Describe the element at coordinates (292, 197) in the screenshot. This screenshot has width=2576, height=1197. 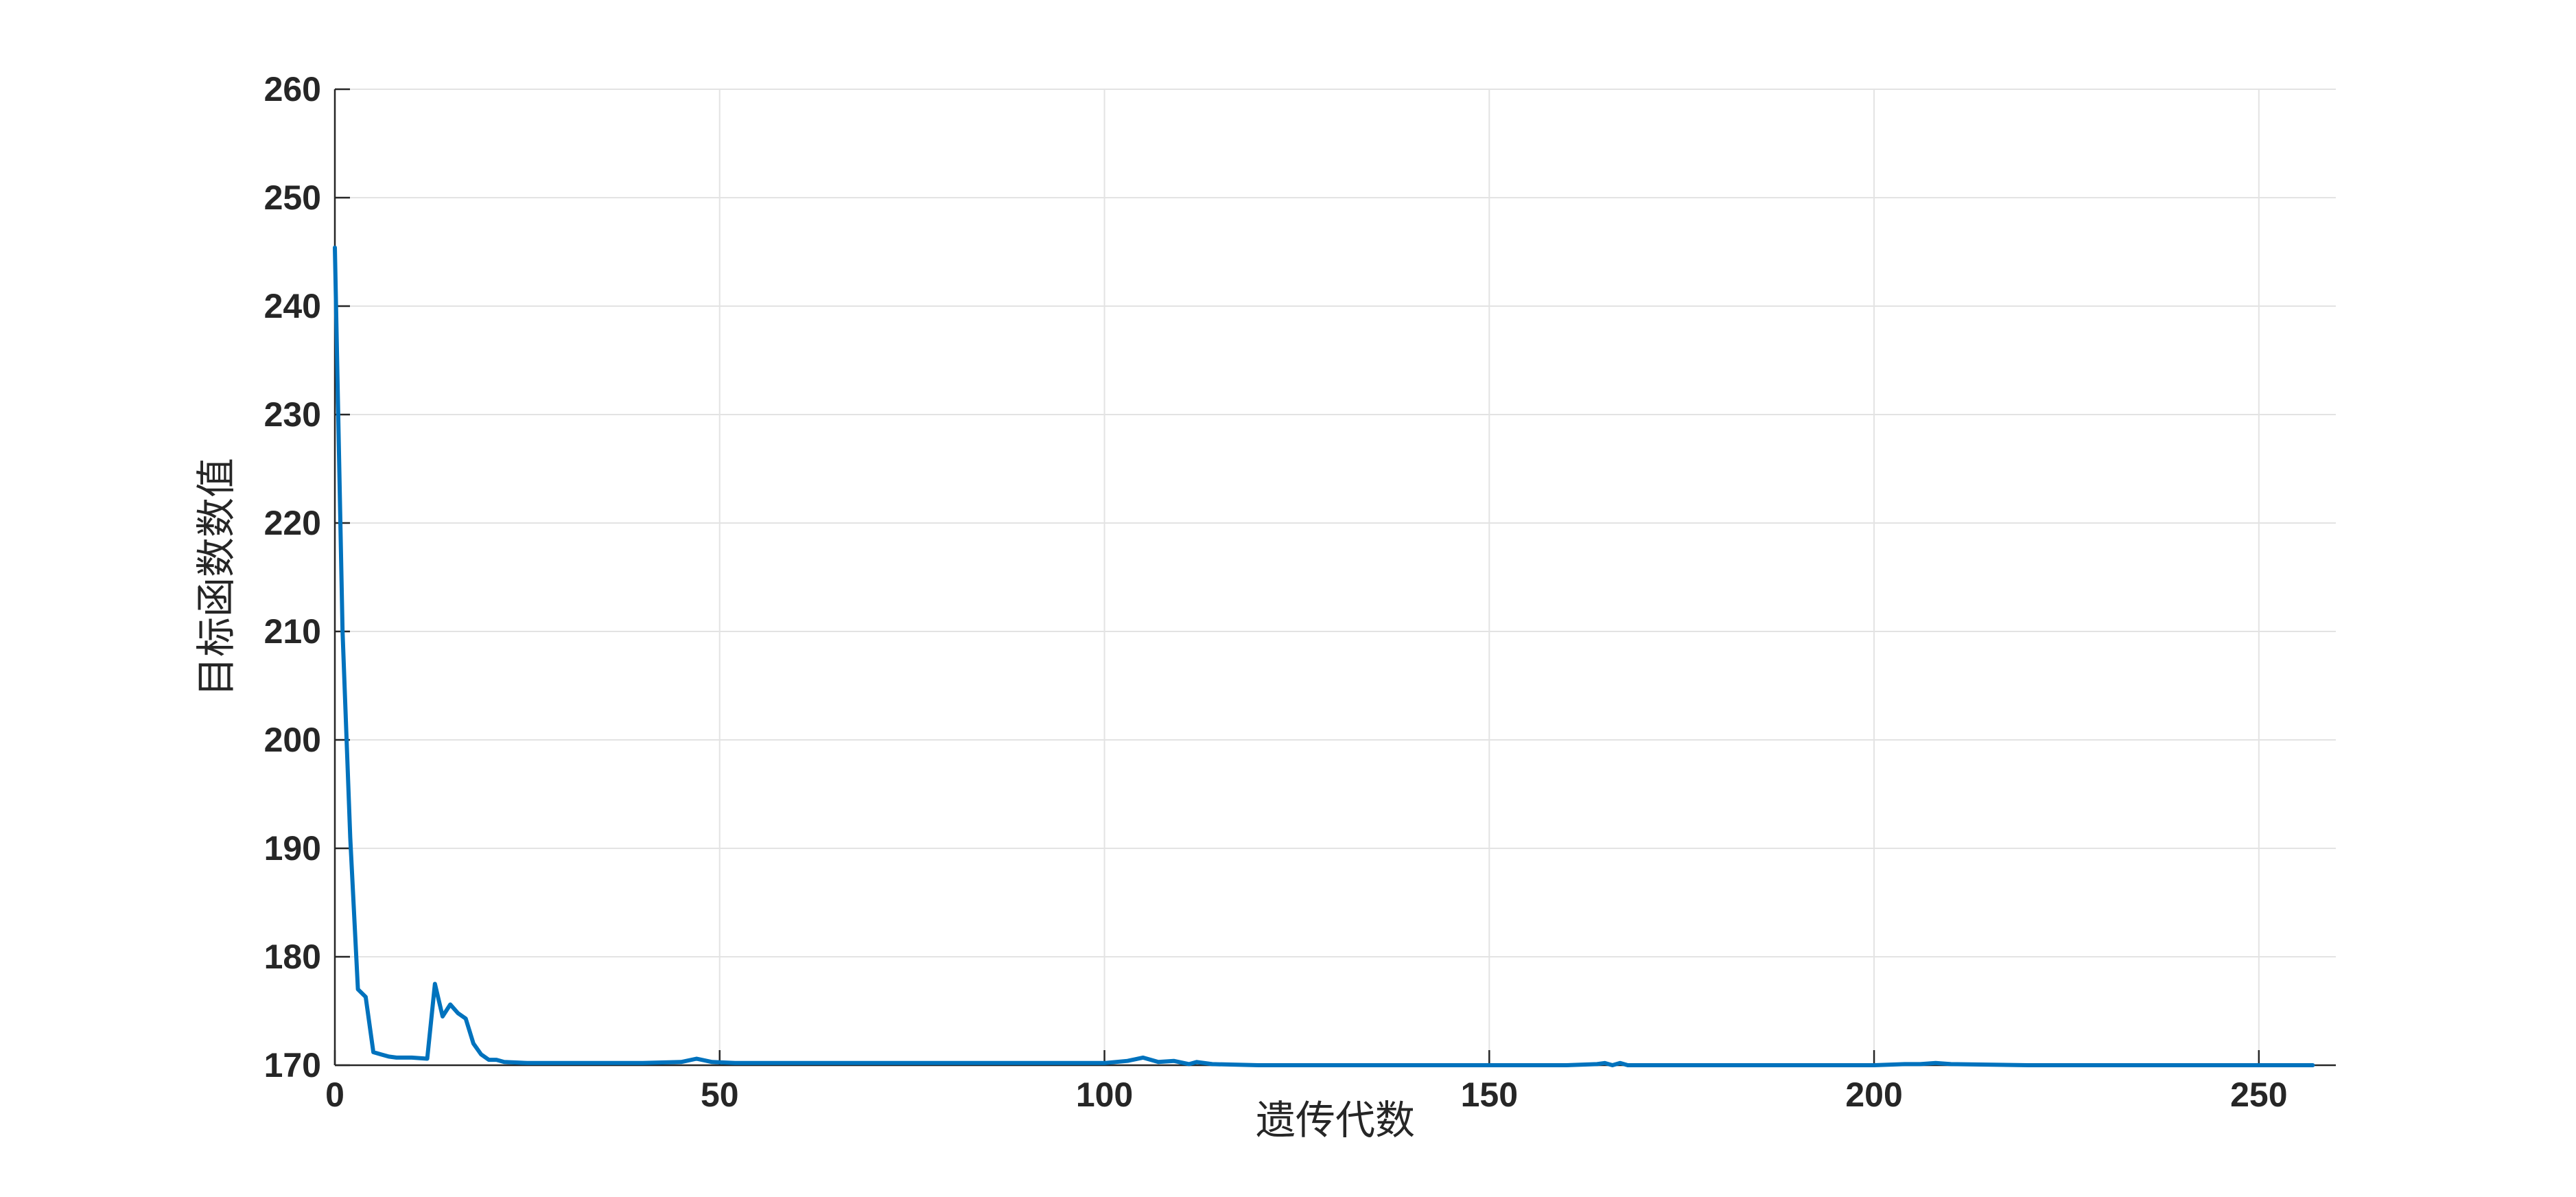
I see `y-tick-label: 250` at that location.